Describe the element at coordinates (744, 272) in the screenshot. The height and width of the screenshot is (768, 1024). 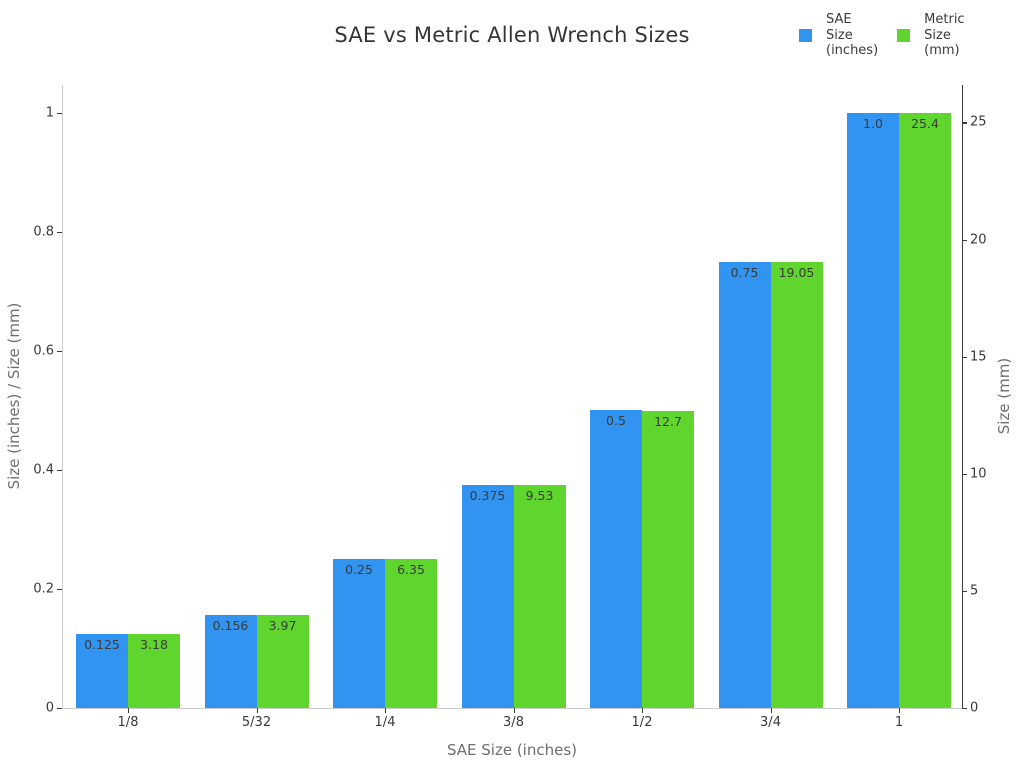
I see `bar-value-label-sae-3/4: 0.75` at that location.